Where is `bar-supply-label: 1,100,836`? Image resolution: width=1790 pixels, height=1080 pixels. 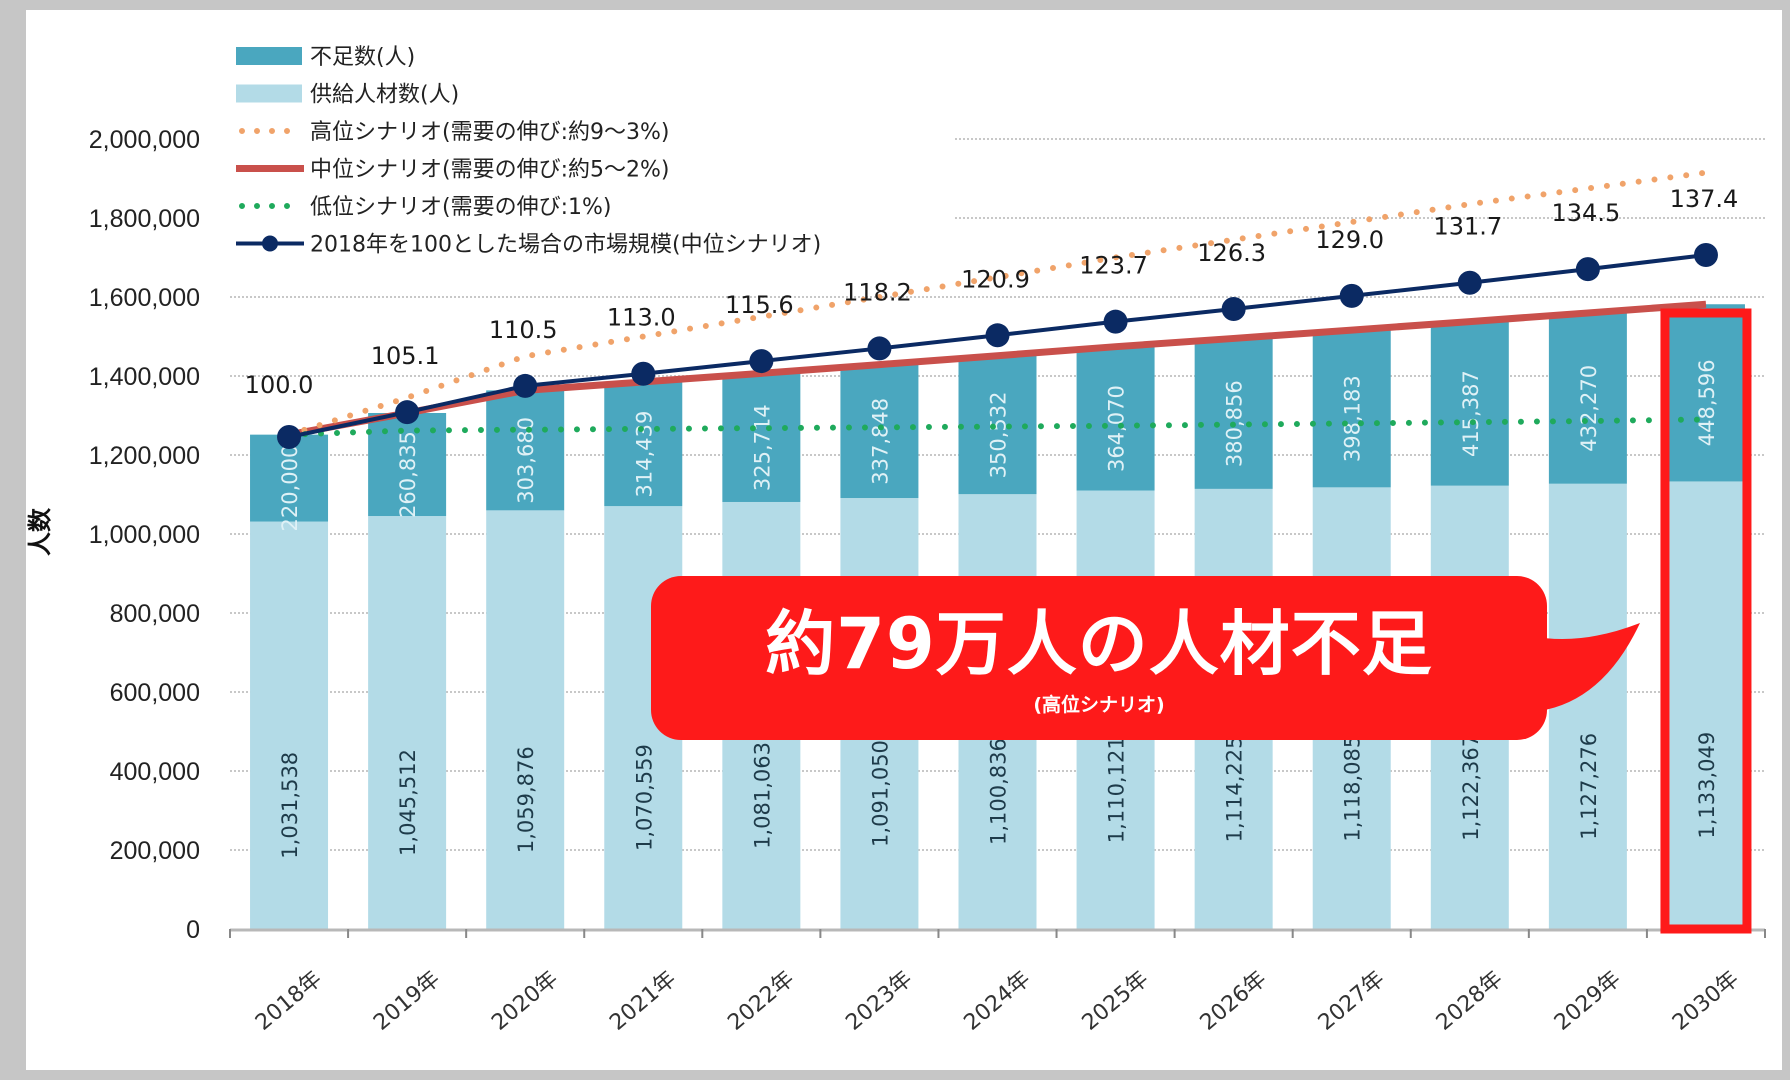 bar-supply-label: 1,100,836 is located at coordinates (999, 791).